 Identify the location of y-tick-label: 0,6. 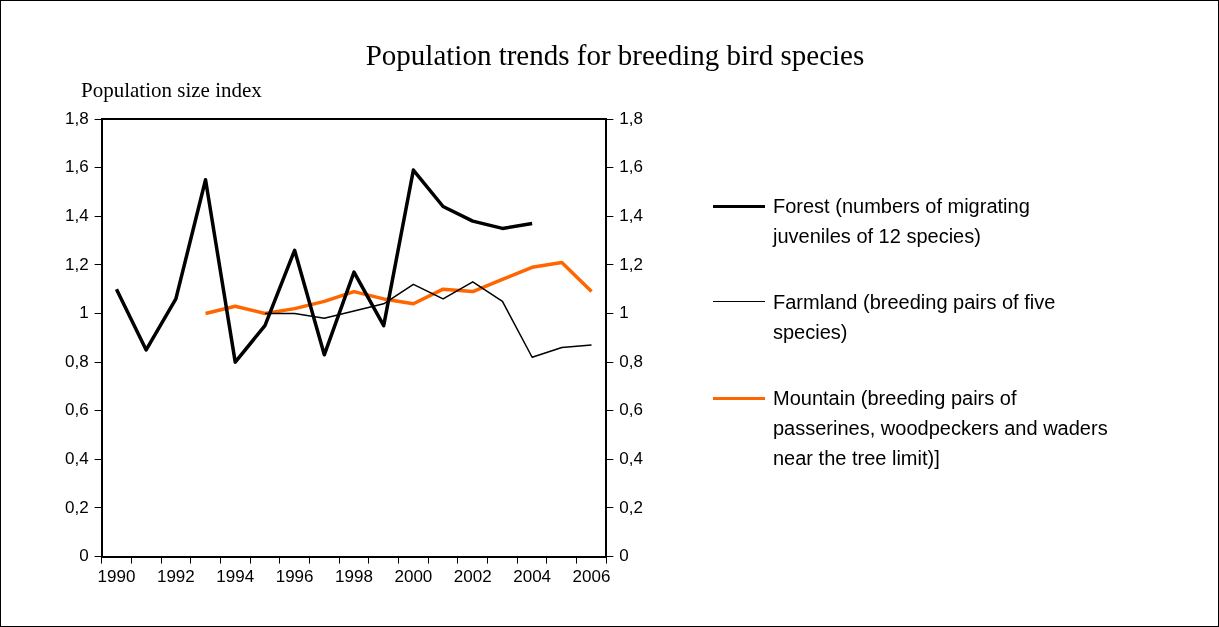
(76, 410).